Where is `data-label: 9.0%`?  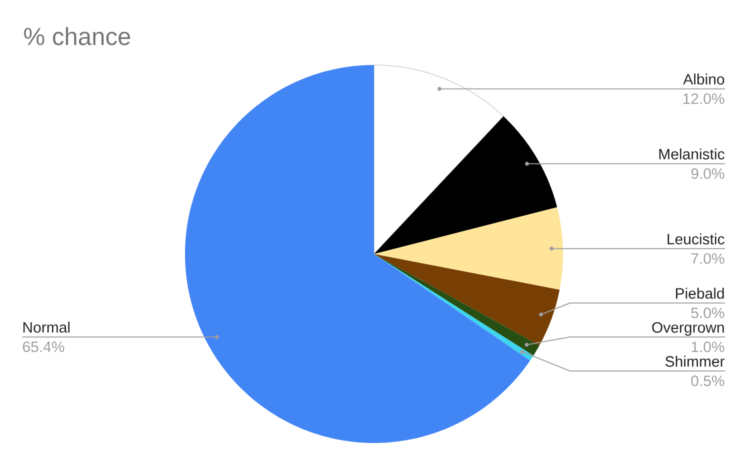 data-label: 9.0% is located at coordinates (707, 173).